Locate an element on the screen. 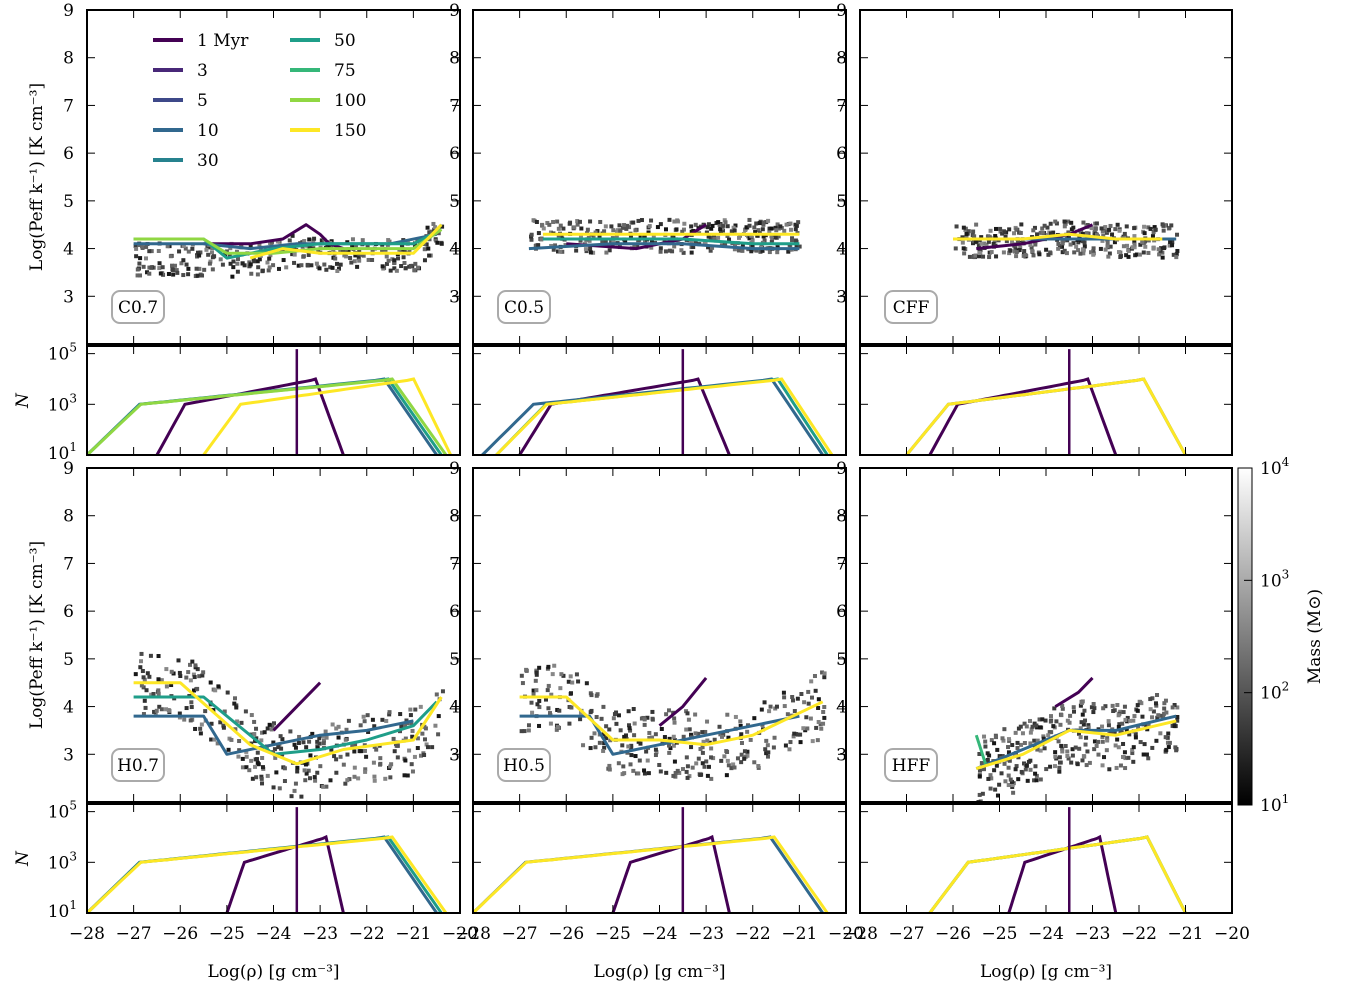 The image size is (1345, 987). panel-c0.5: 3 4 5 6 7 8 9 C0.5 is located at coordinates (648, 173).